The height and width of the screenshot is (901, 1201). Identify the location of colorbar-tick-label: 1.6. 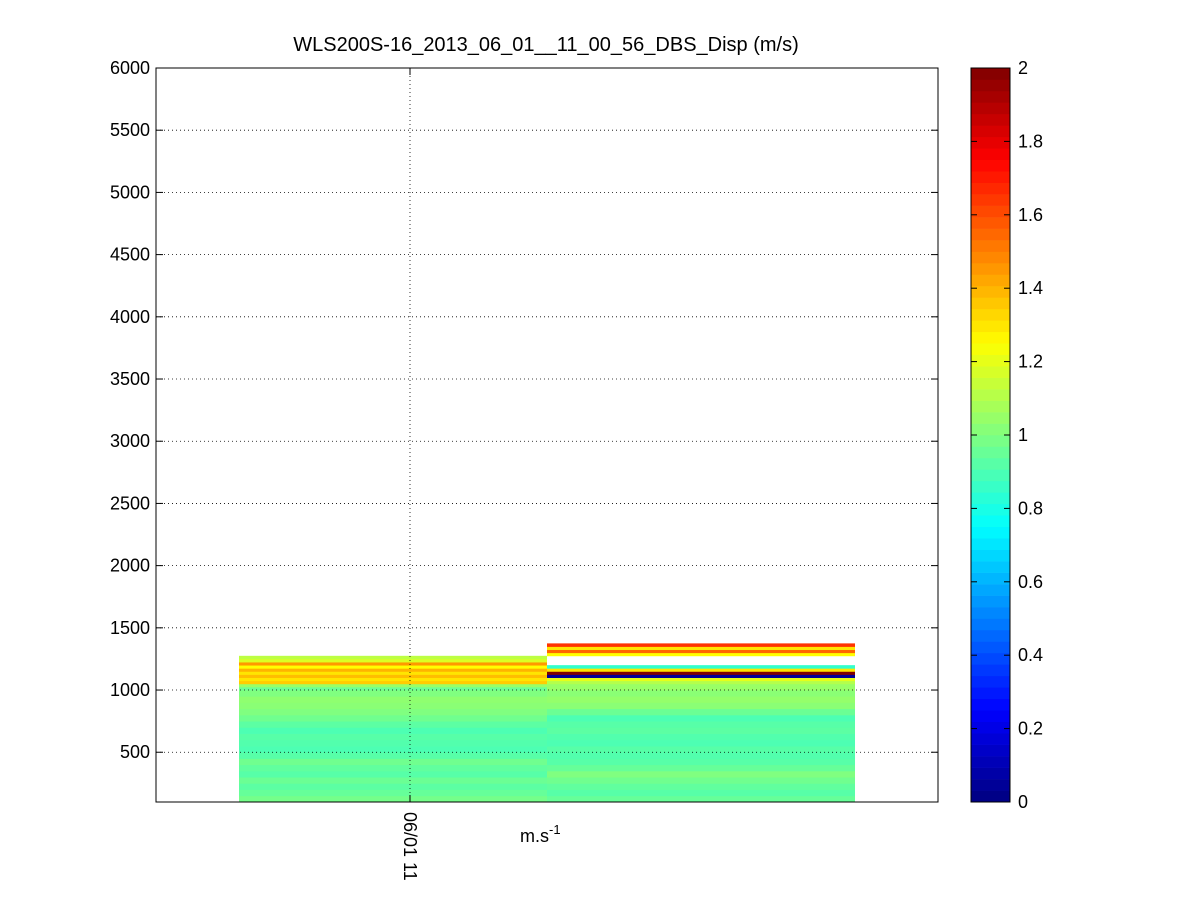
(1030, 215).